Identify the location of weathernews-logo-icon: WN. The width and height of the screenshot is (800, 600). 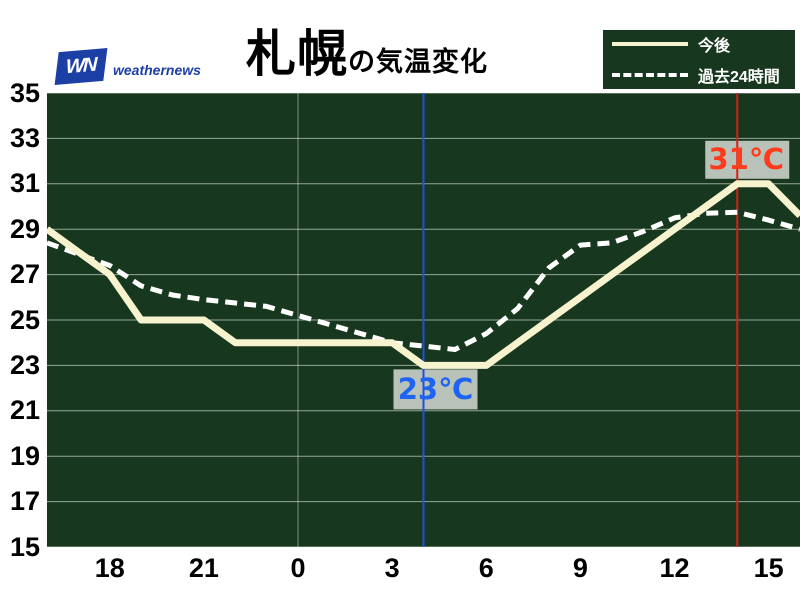
(81, 66).